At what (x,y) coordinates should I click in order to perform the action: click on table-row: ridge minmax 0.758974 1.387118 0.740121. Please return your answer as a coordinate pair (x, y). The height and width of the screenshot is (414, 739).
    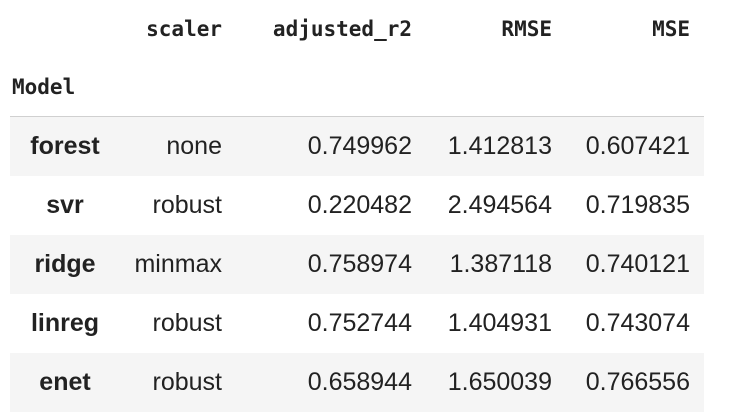
    Looking at the image, I should click on (357, 264).